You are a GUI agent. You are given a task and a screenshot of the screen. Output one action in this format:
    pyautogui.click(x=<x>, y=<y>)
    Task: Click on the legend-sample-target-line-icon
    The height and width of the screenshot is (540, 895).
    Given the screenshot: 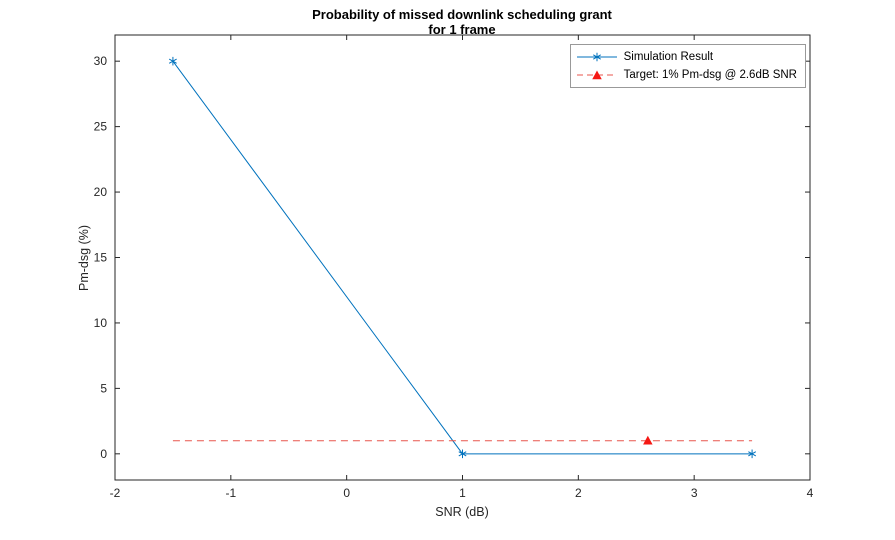 What is the action you would take?
    pyautogui.click(x=596, y=75)
    